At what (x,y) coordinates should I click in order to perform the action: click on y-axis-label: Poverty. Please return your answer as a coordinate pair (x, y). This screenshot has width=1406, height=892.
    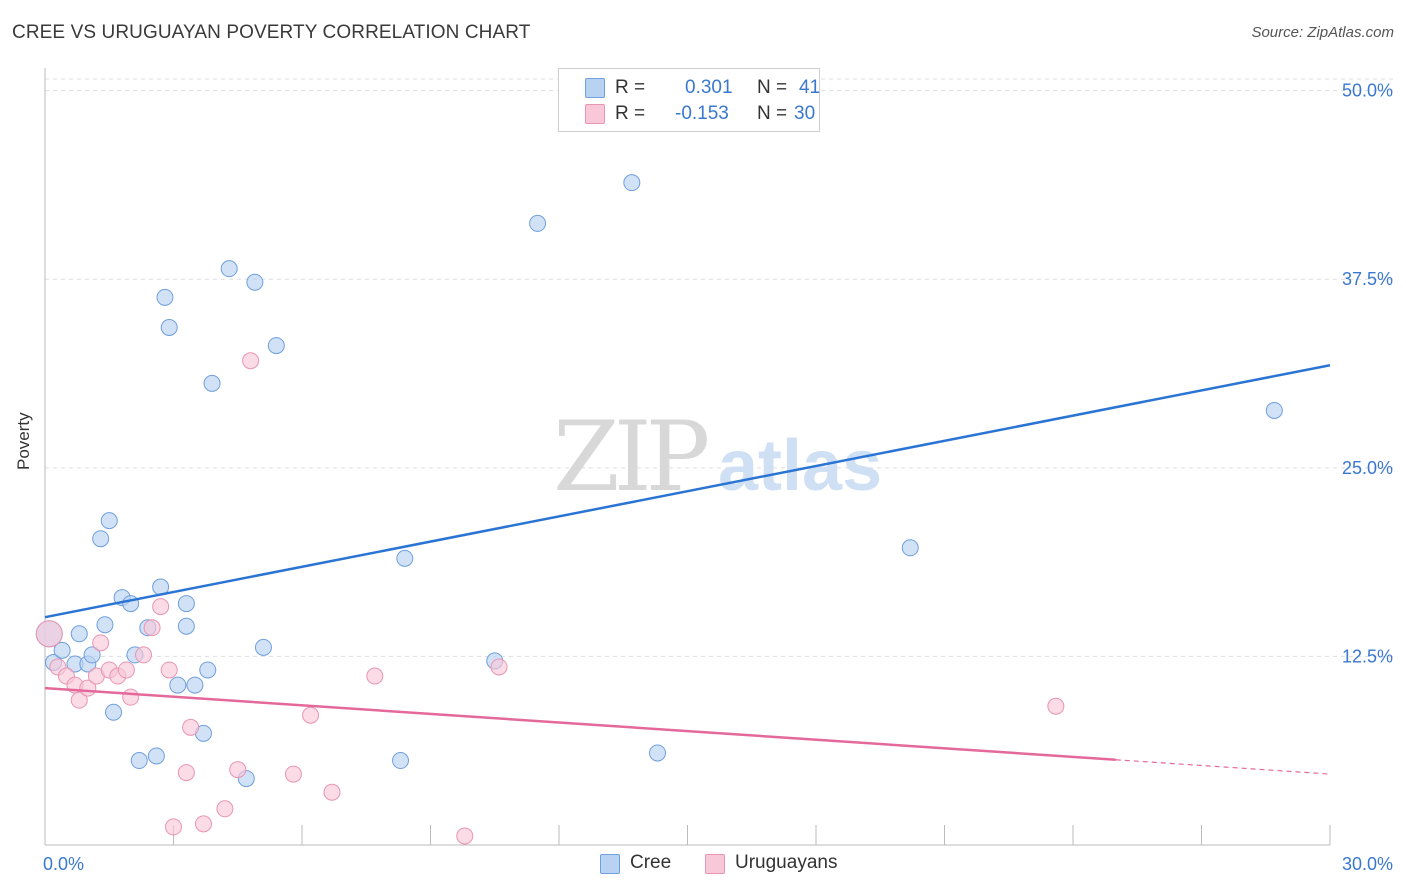
    Looking at the image, I should click on (23, 441).